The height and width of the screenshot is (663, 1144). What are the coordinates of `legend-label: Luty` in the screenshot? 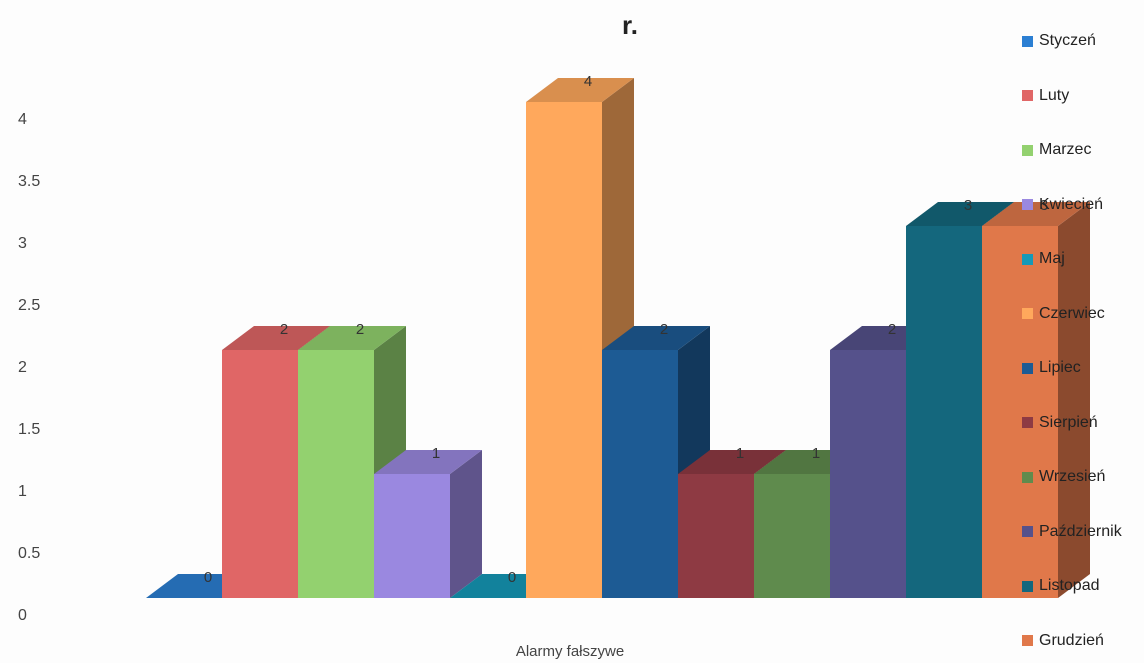 It's located at (1054, 95).